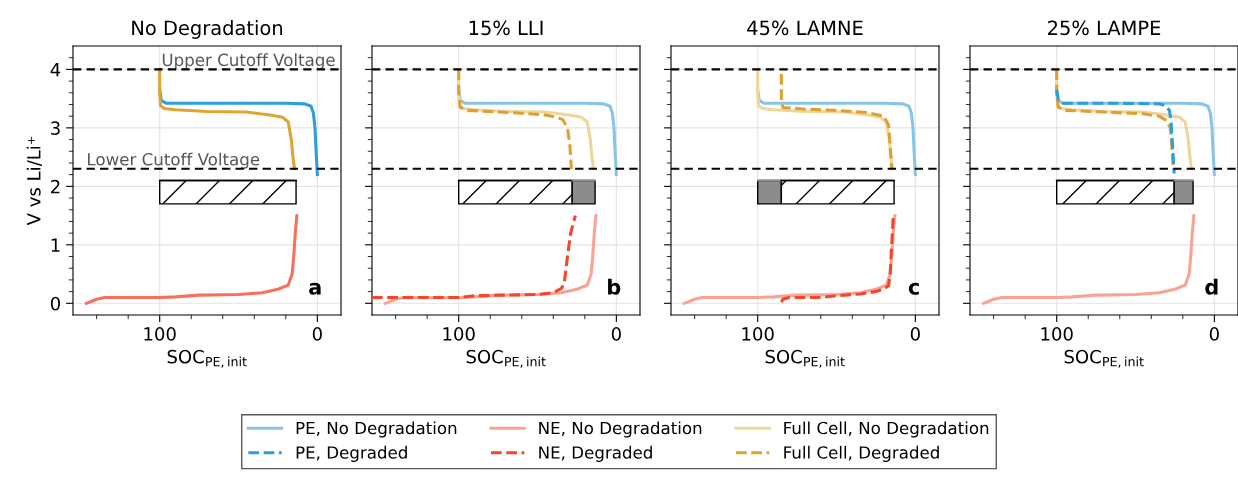  I want to click on ref-line-label: Lower Cutoff Voltage, so click(174, 160).